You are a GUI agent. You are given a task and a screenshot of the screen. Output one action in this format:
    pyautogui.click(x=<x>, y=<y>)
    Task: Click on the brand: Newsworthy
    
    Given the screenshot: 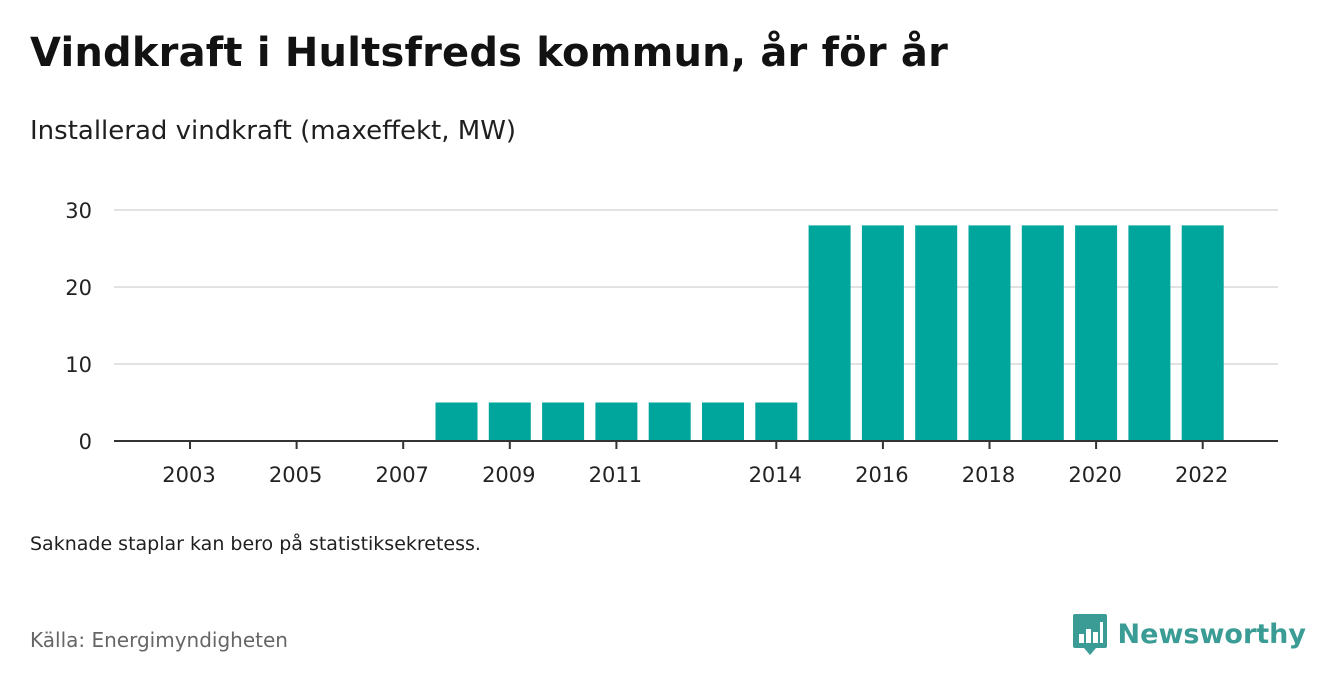 What is the action you would take?
    pyautogui.click(x=1189, y=634)
    